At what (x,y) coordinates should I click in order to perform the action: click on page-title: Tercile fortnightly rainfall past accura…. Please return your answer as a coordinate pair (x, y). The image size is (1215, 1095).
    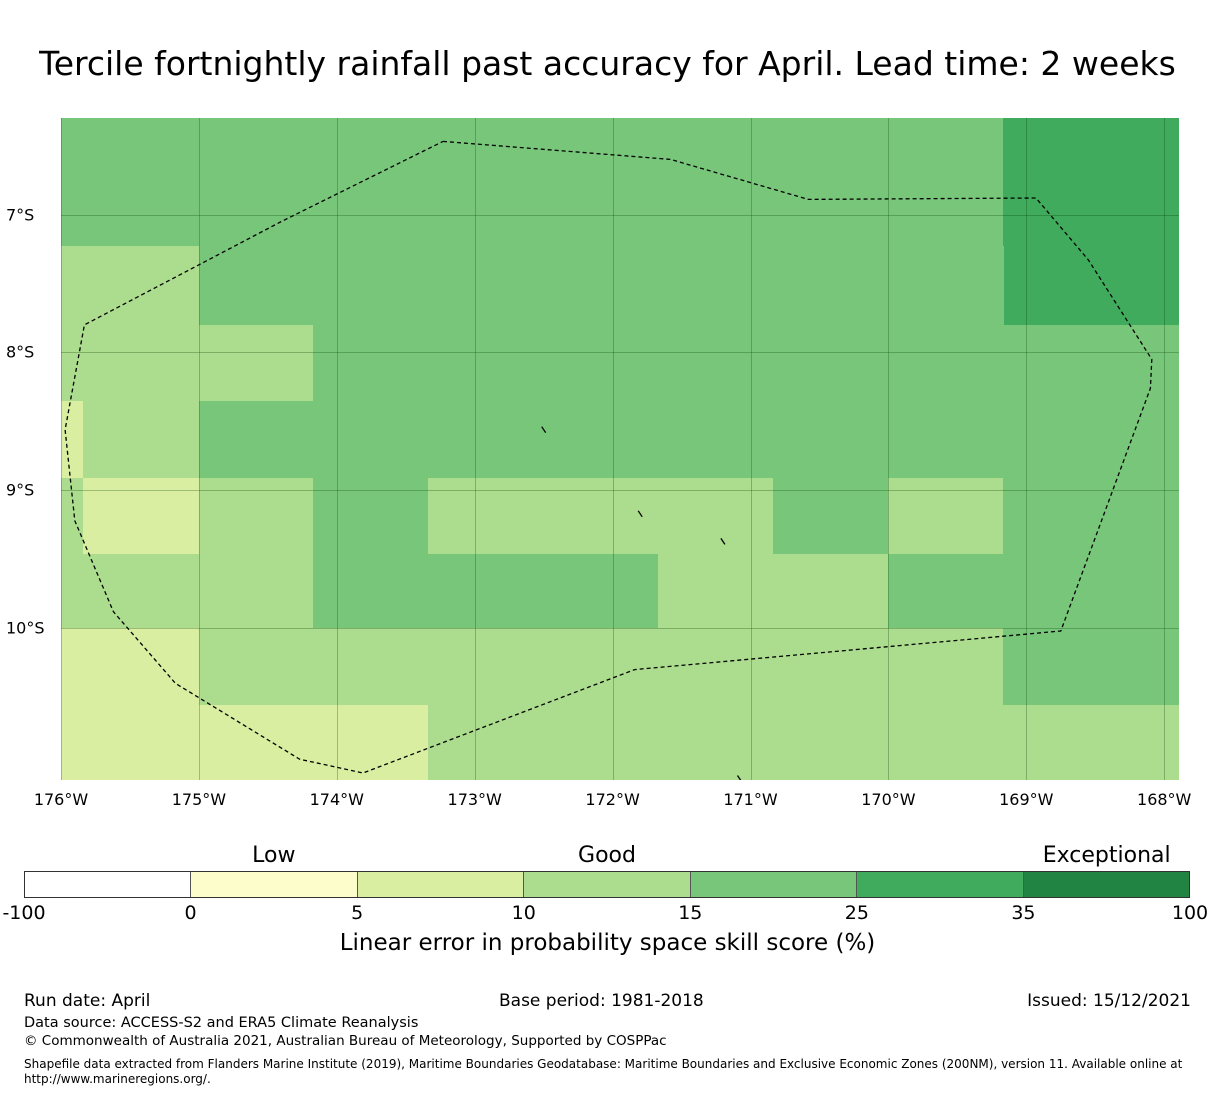
    Looking at the image, I should click on (607, 63).